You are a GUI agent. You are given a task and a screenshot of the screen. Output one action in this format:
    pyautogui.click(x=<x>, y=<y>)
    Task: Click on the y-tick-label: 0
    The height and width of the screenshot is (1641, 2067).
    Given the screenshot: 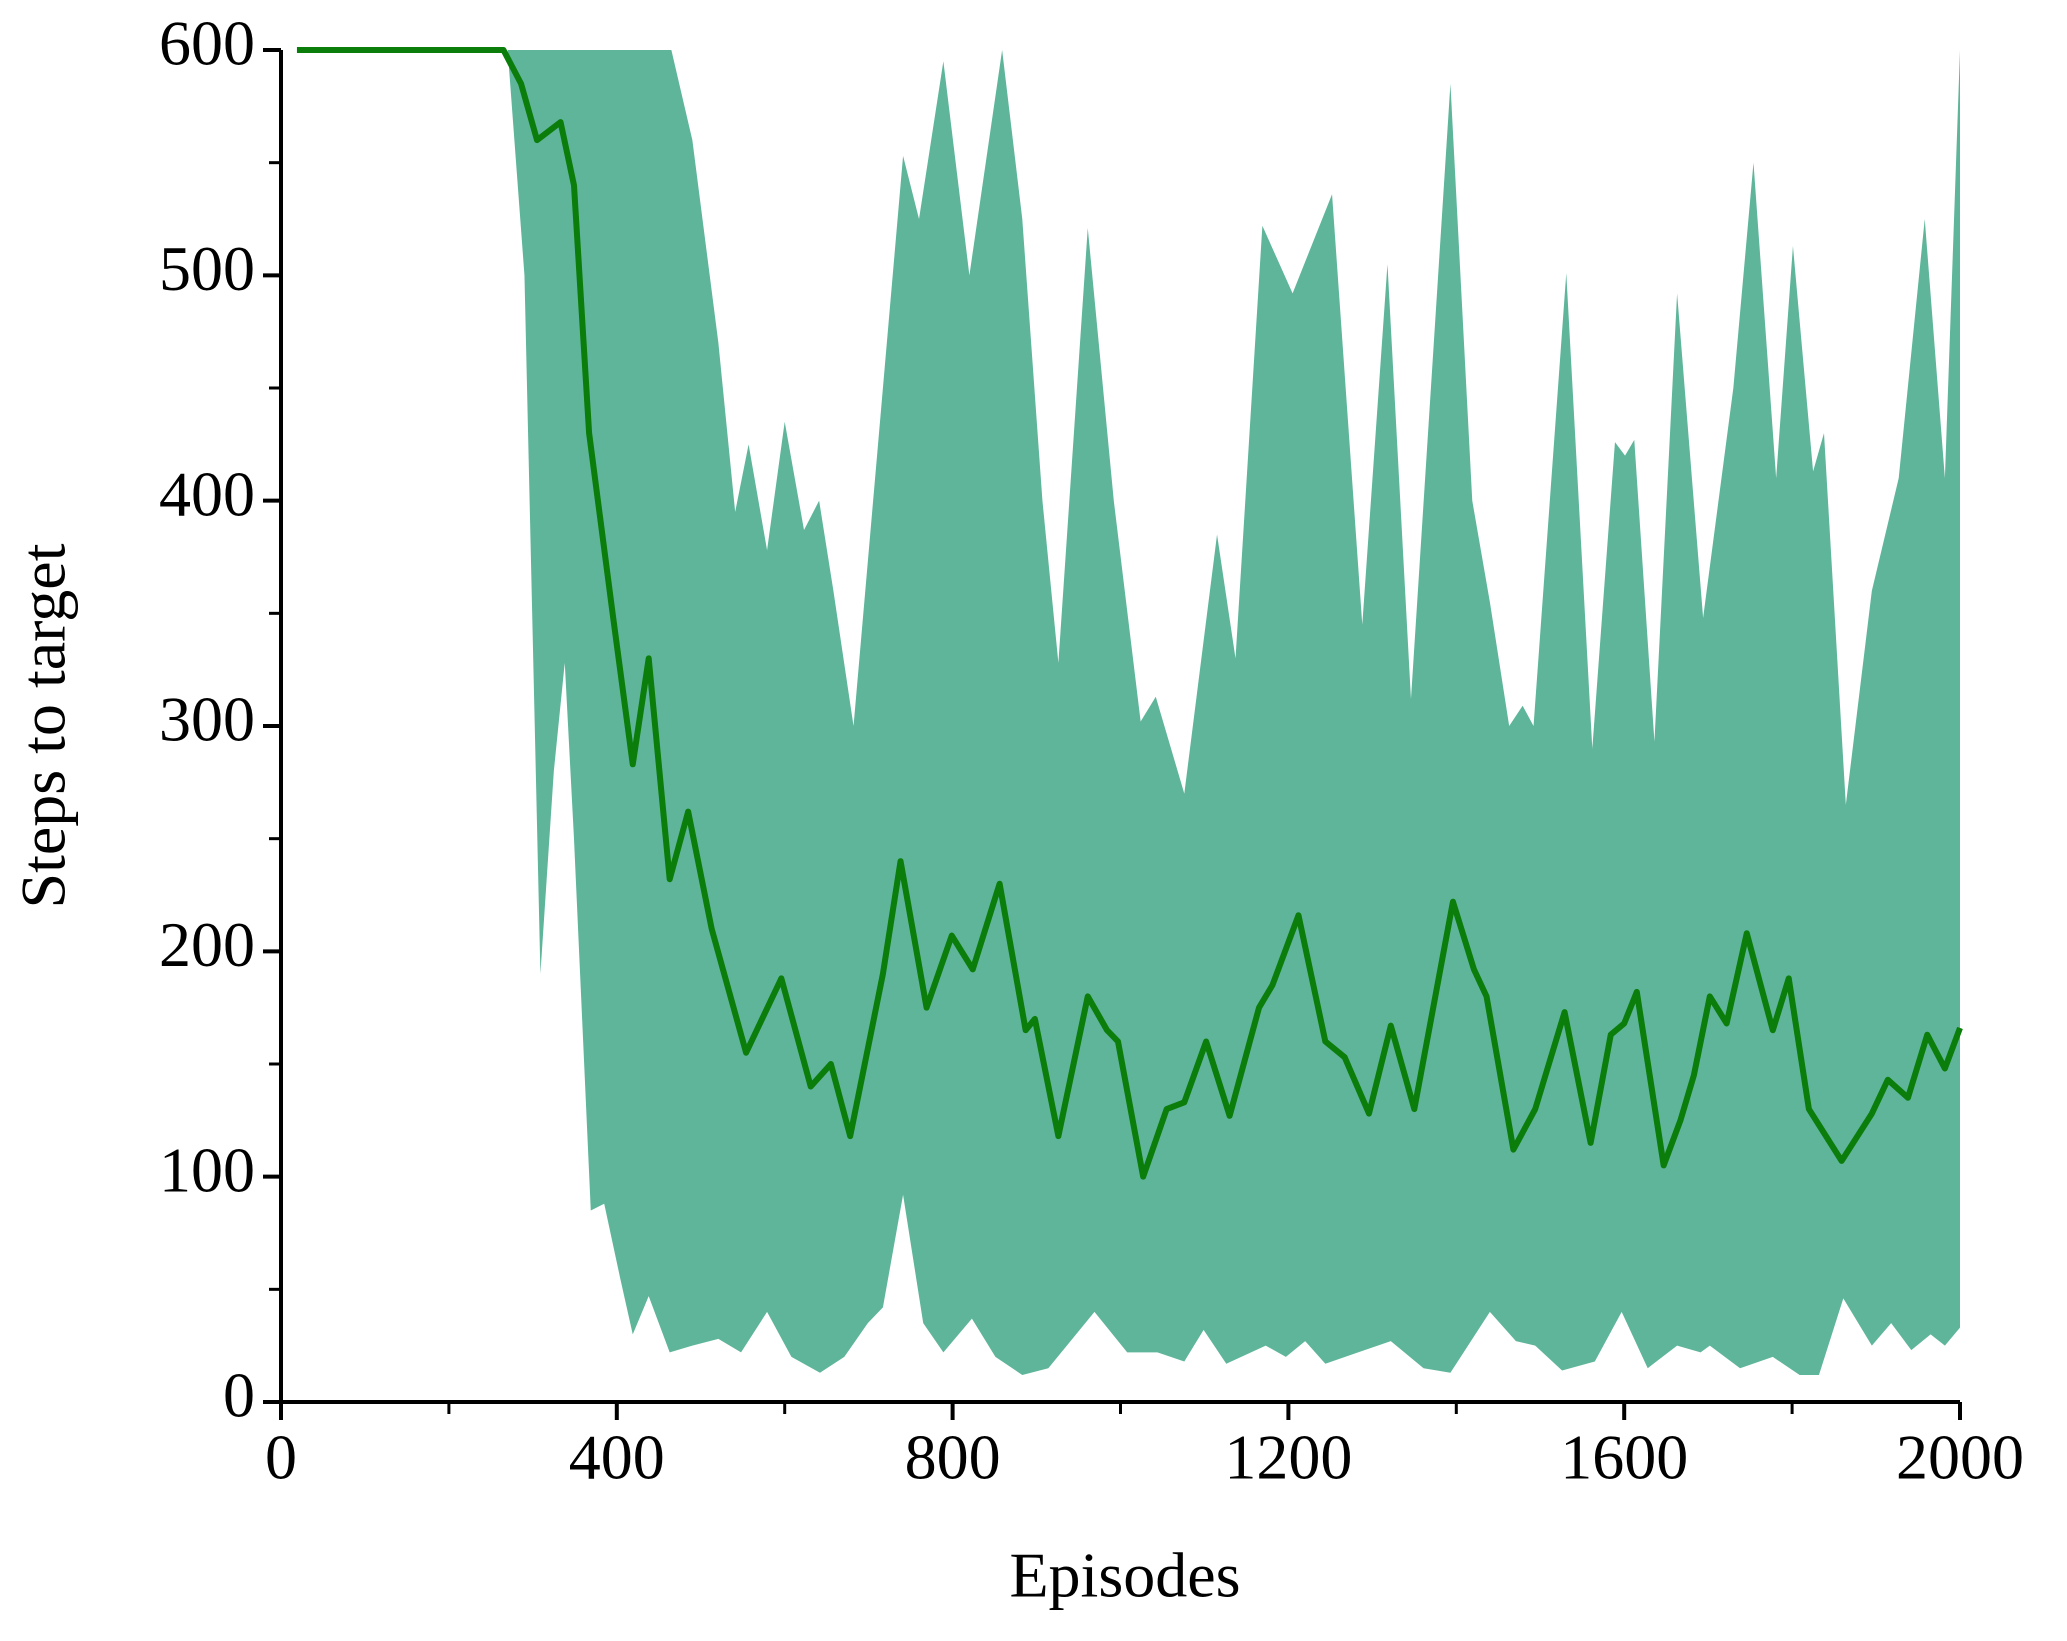 What is the action you would take?
    pyautogui.click(x=239, y=1395)
    